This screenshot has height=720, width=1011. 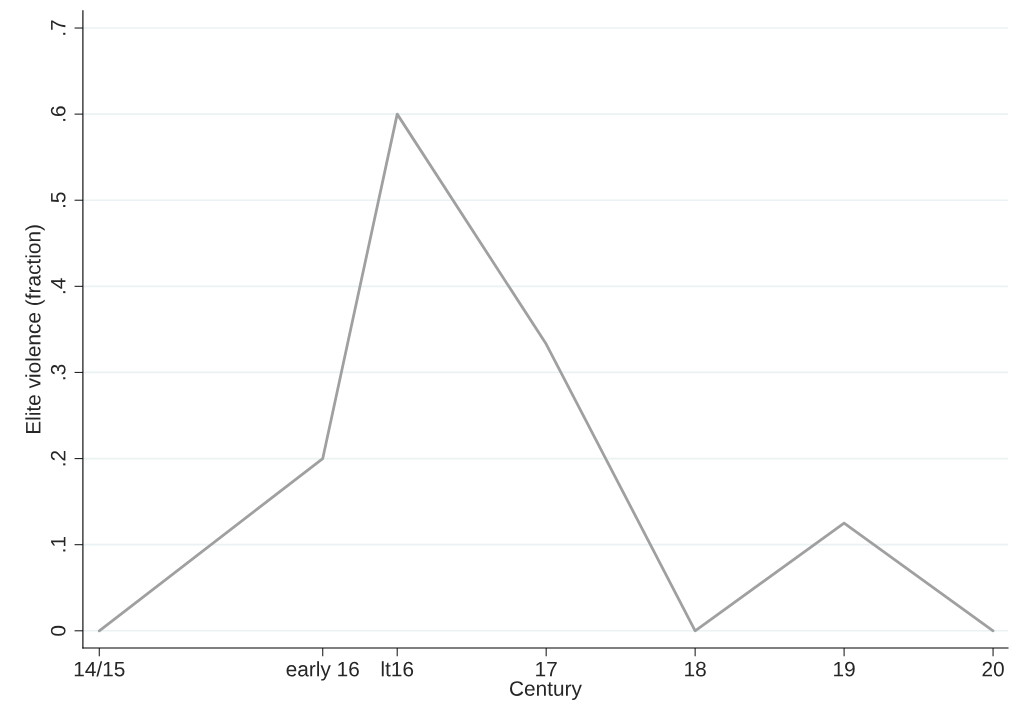 What do you see at coordinates (58, 27) in the screenshot?
I see `y-tick-label: .7` at bounding box center [58, 27].